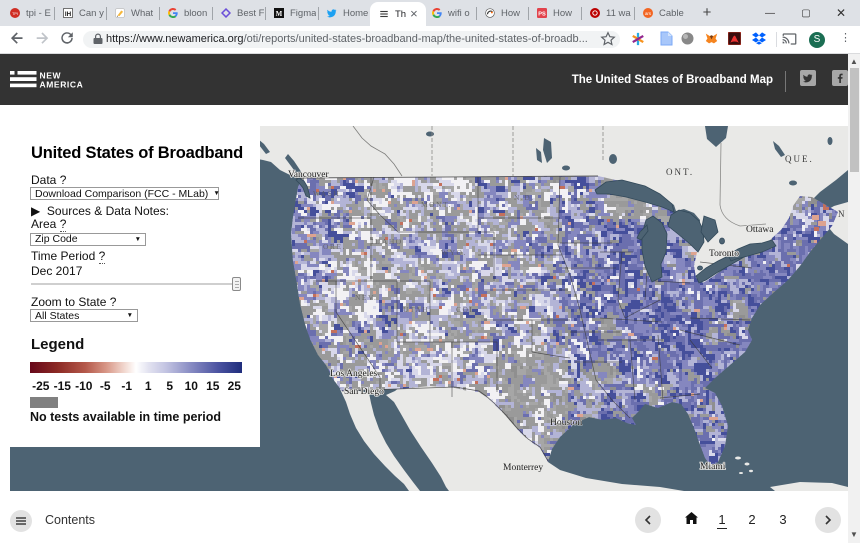 This screenshot has height=543, width=860. I want to click on svg-text: ars, so click(648, 13).